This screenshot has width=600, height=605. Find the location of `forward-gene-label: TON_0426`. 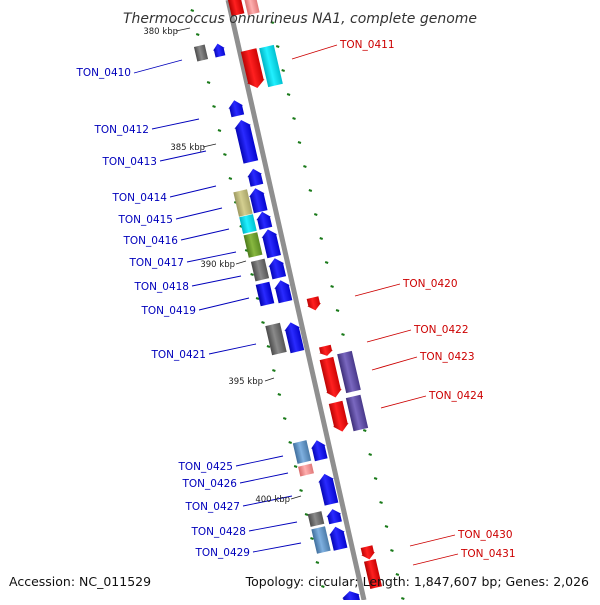

forward-gene-label: TON_0426 is located at coordinates (209, 484).